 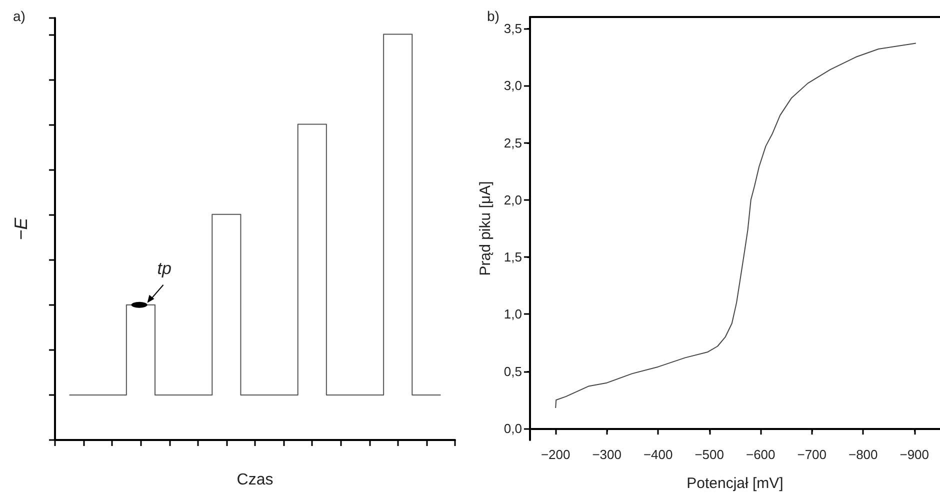 What do you see at coordinates (513, 86) in the screenshot?
I see `y-tick-label: 3,0` at bounding box center [513, 86].